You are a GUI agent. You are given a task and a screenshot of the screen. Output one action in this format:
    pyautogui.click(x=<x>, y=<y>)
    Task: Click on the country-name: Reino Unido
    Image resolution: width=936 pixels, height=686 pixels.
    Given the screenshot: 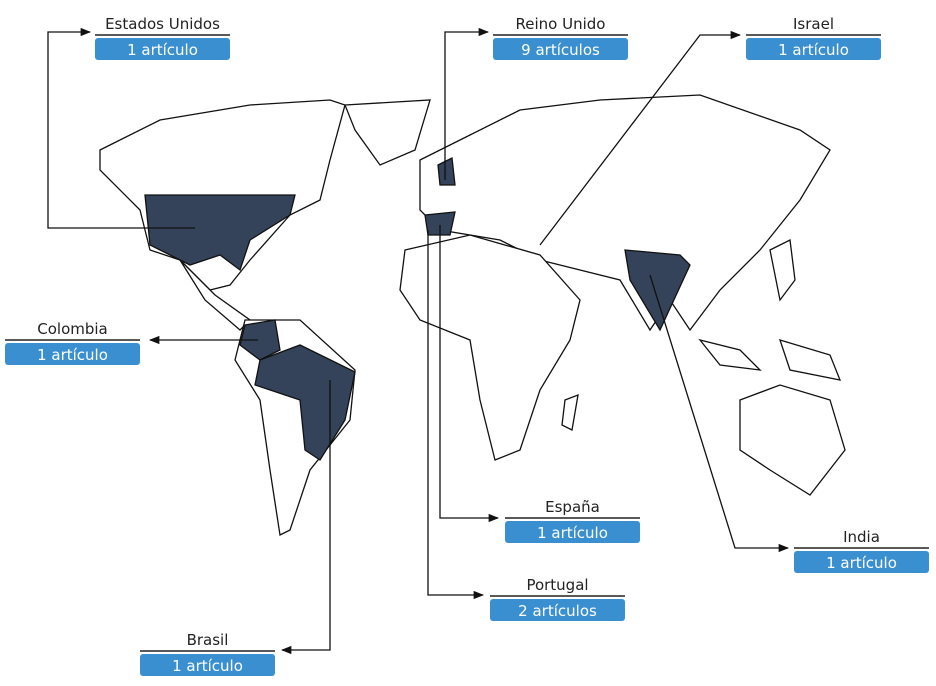 What is the action you would take?
    pyautogui.click(x=561, y=24)
    